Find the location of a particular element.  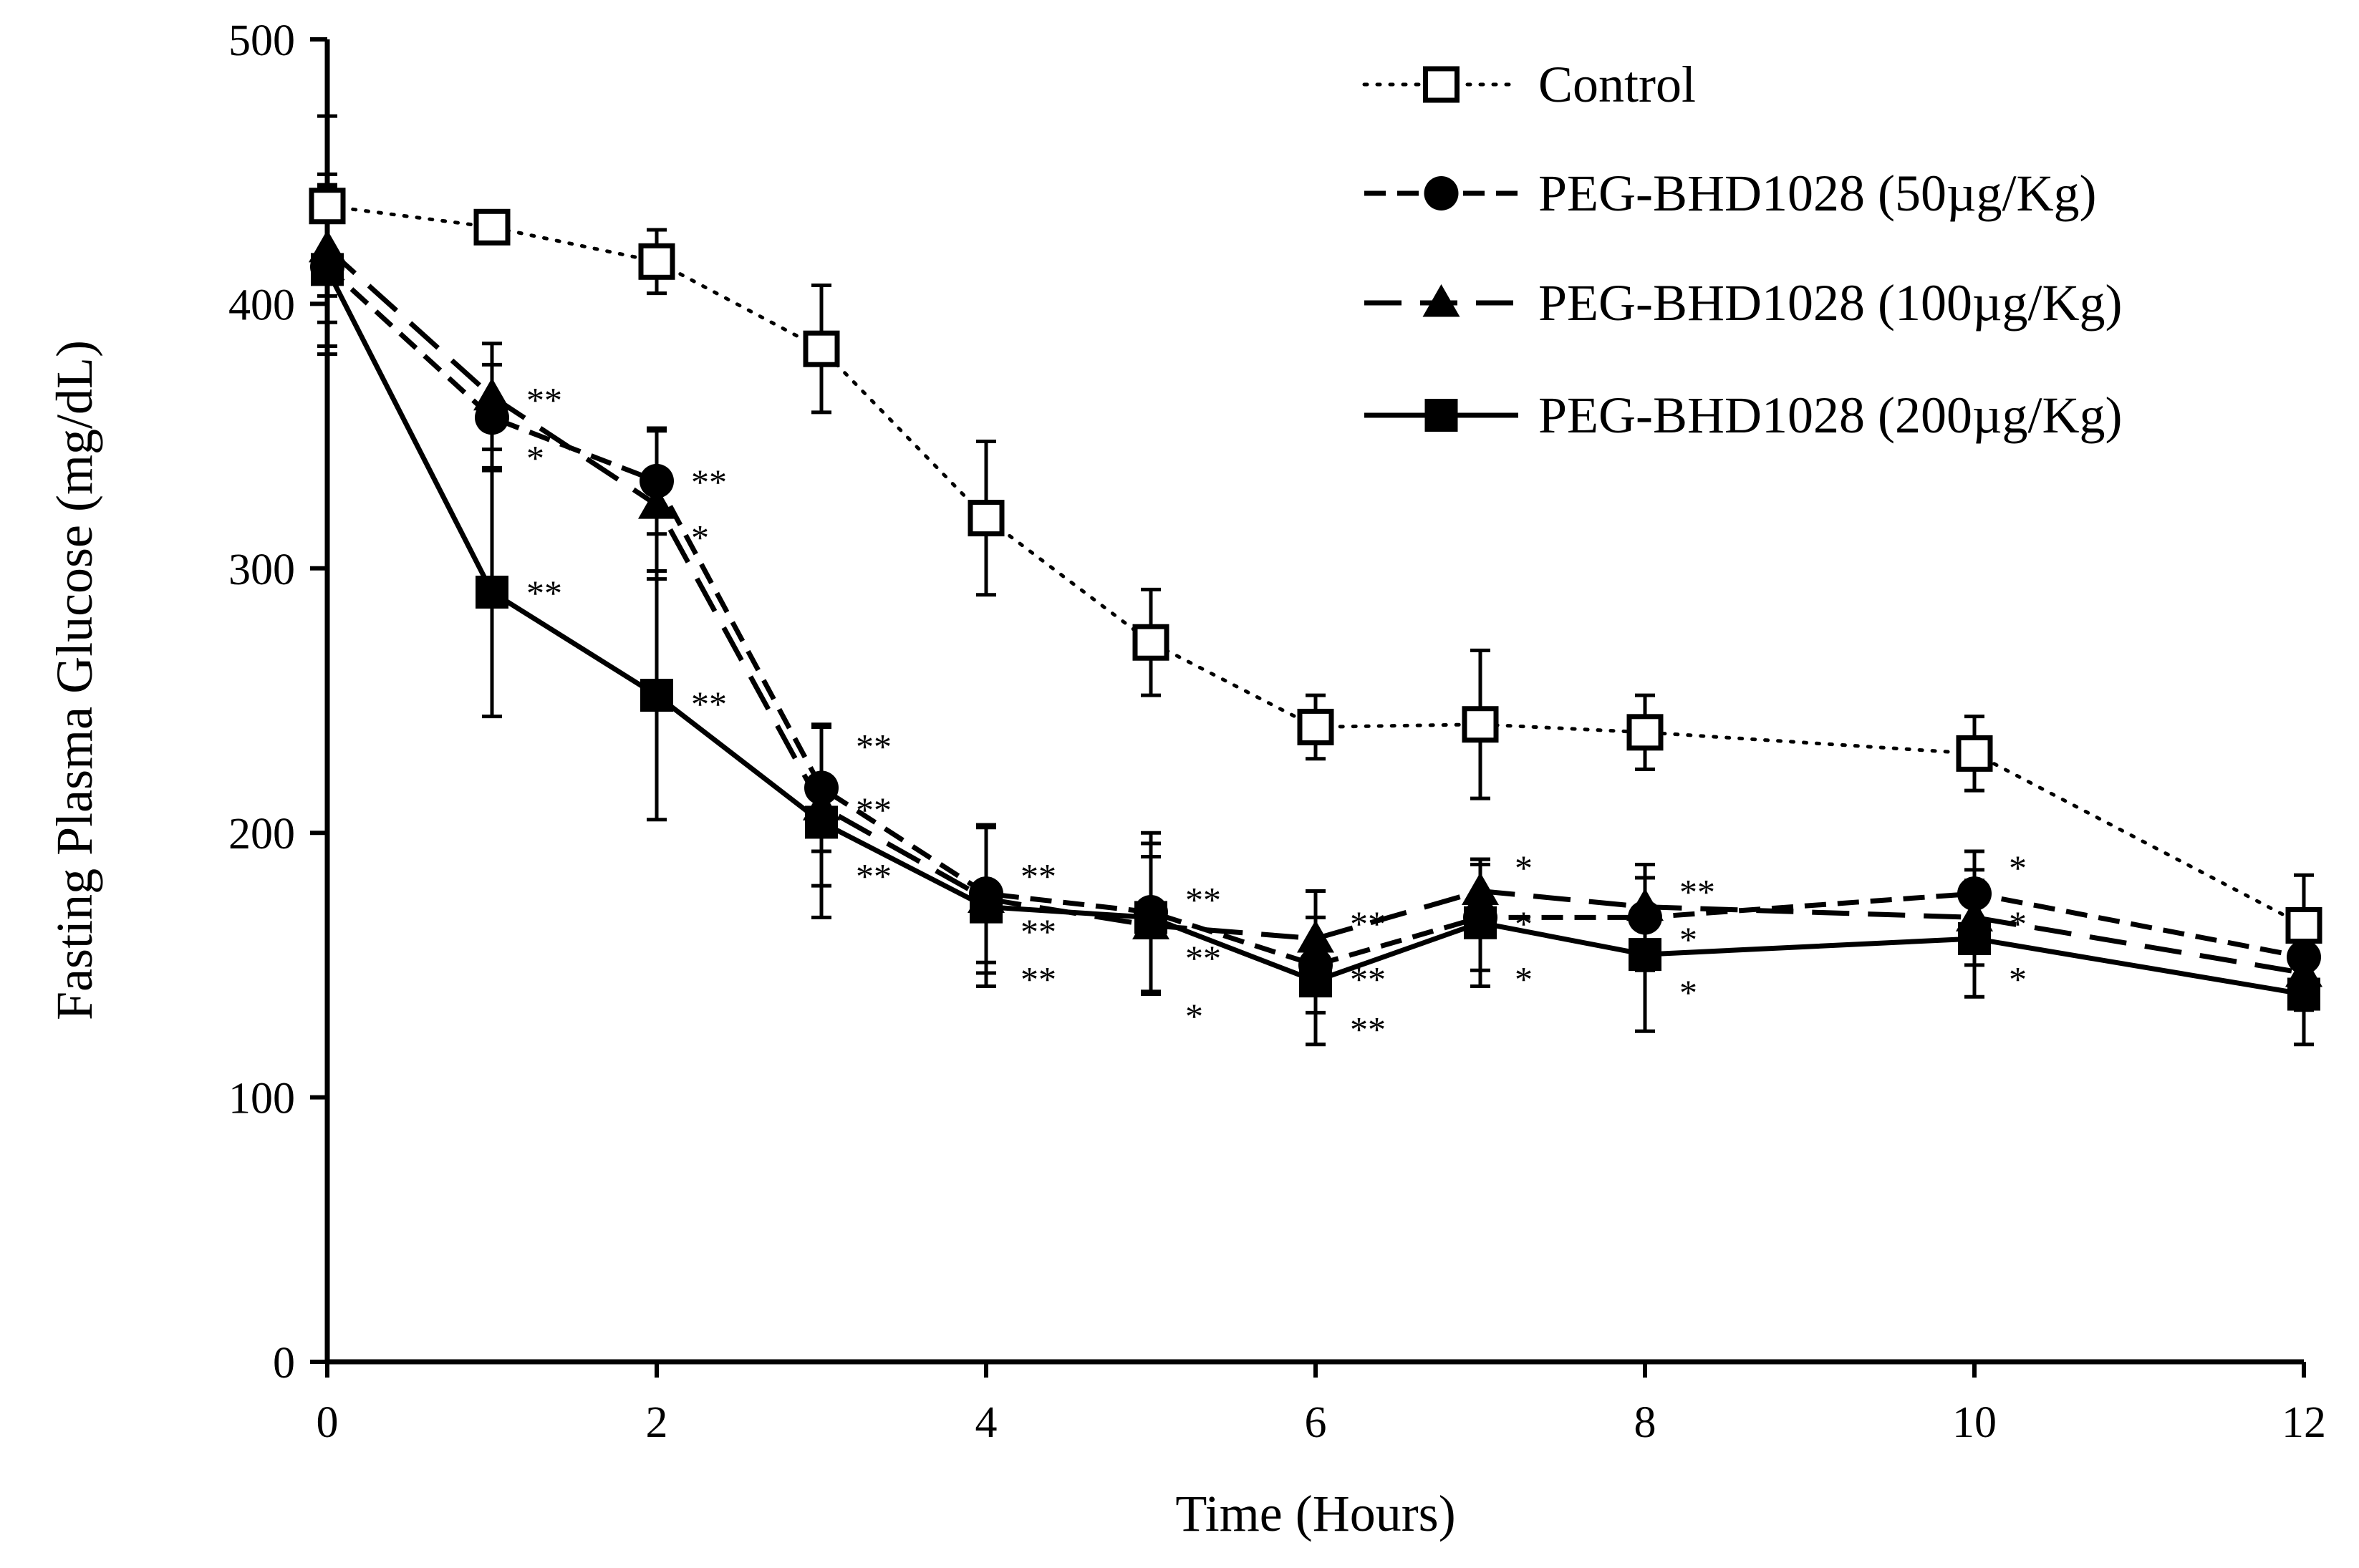

y-tick-label: 0 is located at coordinates (284, 1363).